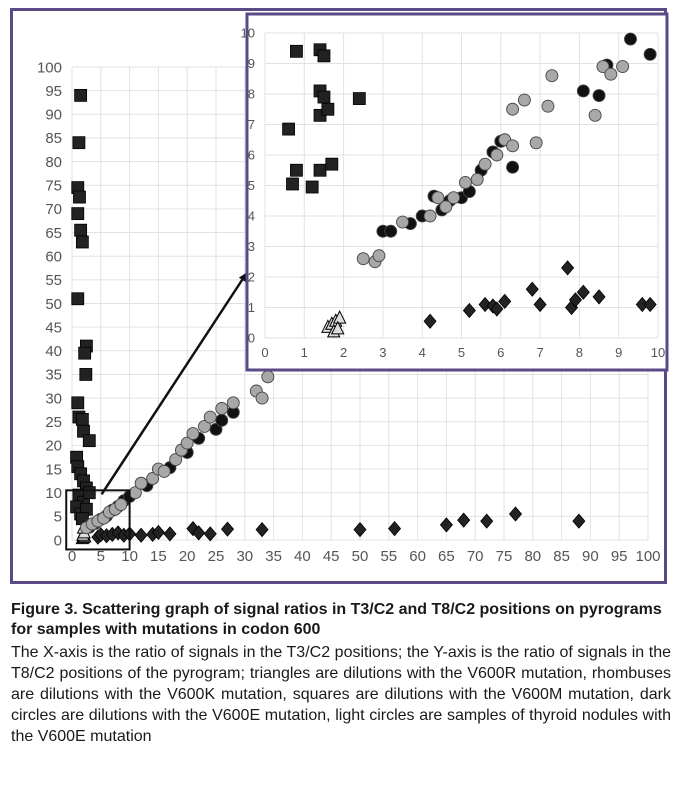 The image size is (680, 811). What do you see at coordinates (53, 233) in the screenshot?
I see `main-ytick-label: 65` at bounding box center [53, 233].